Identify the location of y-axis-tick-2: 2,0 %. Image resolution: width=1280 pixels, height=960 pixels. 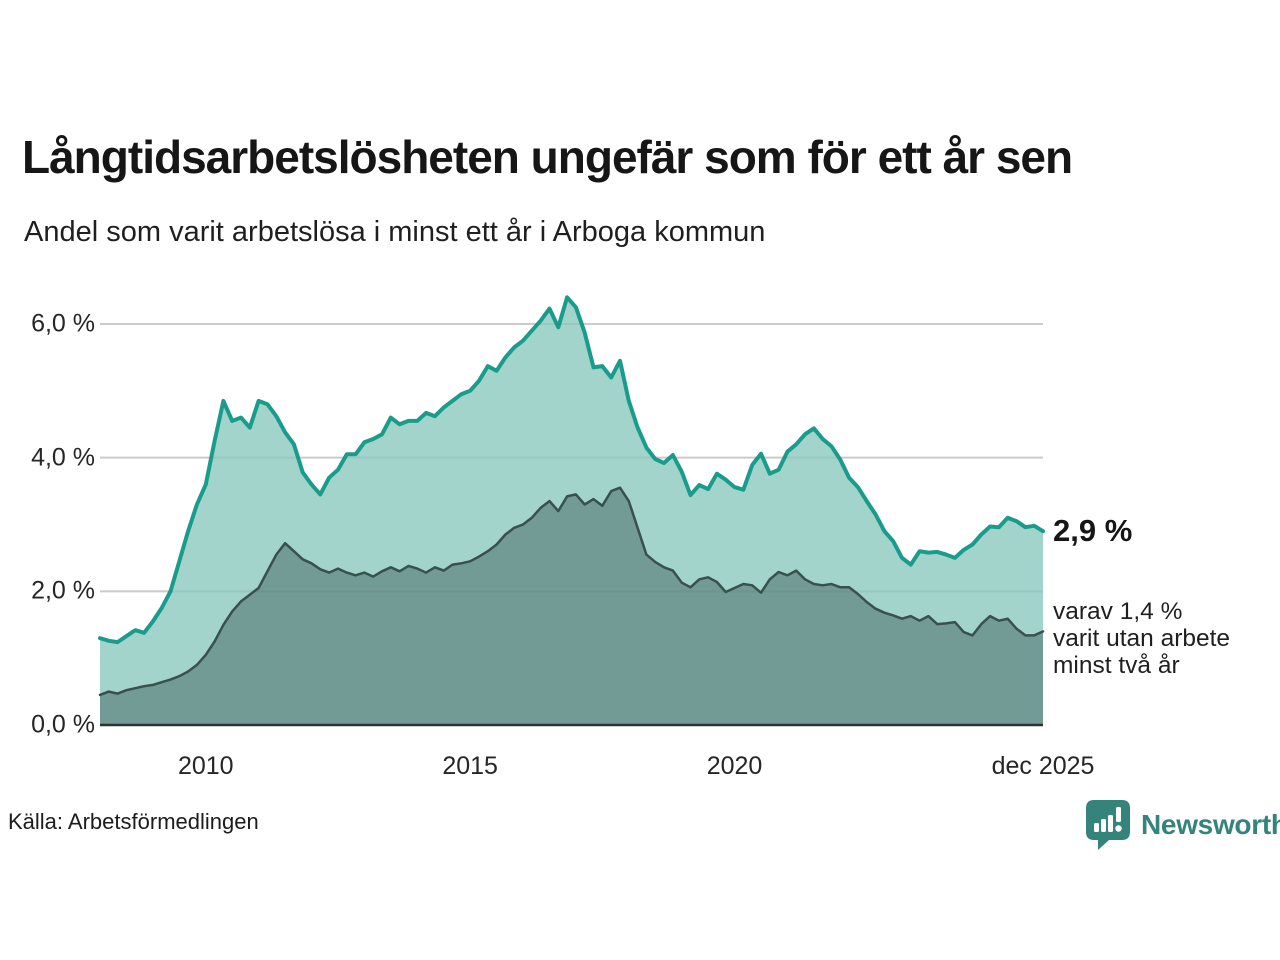
(63, 590).